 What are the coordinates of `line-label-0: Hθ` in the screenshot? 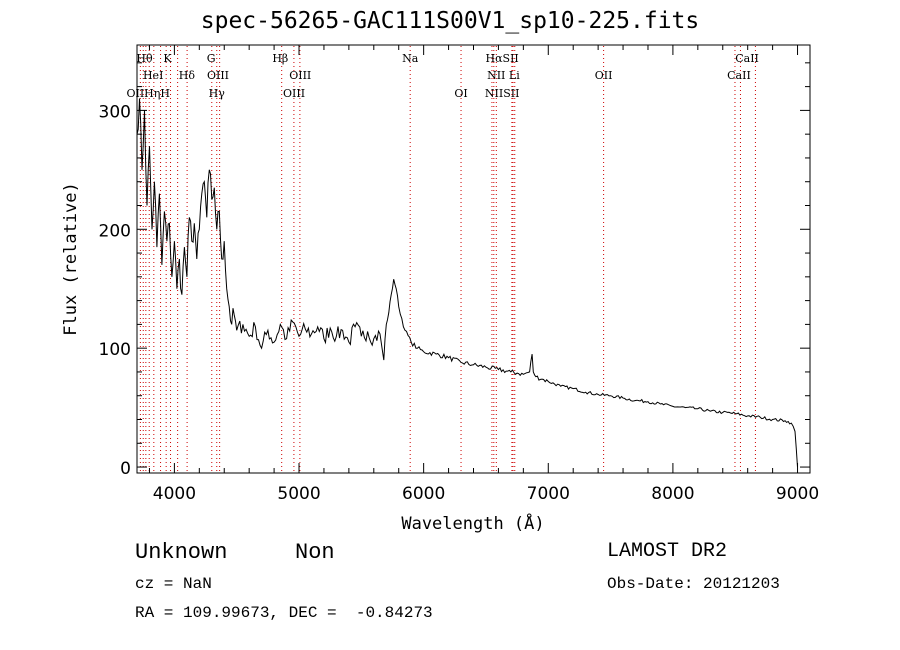 It's located at (144, 58).